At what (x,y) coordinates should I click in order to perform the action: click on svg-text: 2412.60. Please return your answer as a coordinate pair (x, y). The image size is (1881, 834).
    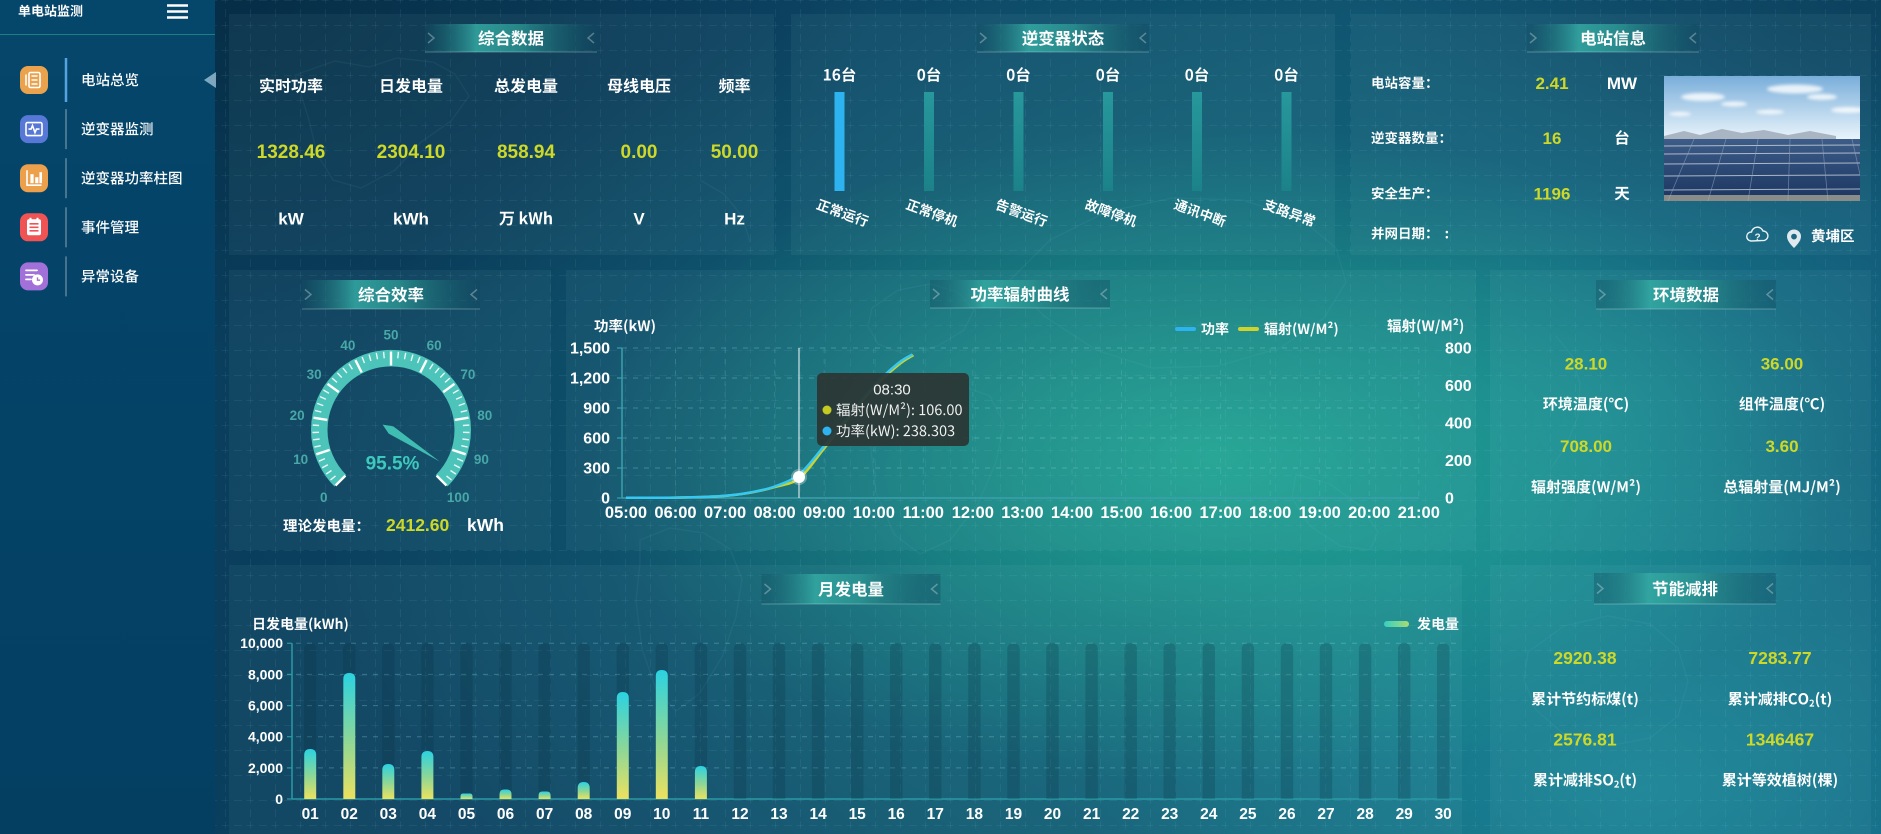
    Looking at the image, I should click on (418, 525).